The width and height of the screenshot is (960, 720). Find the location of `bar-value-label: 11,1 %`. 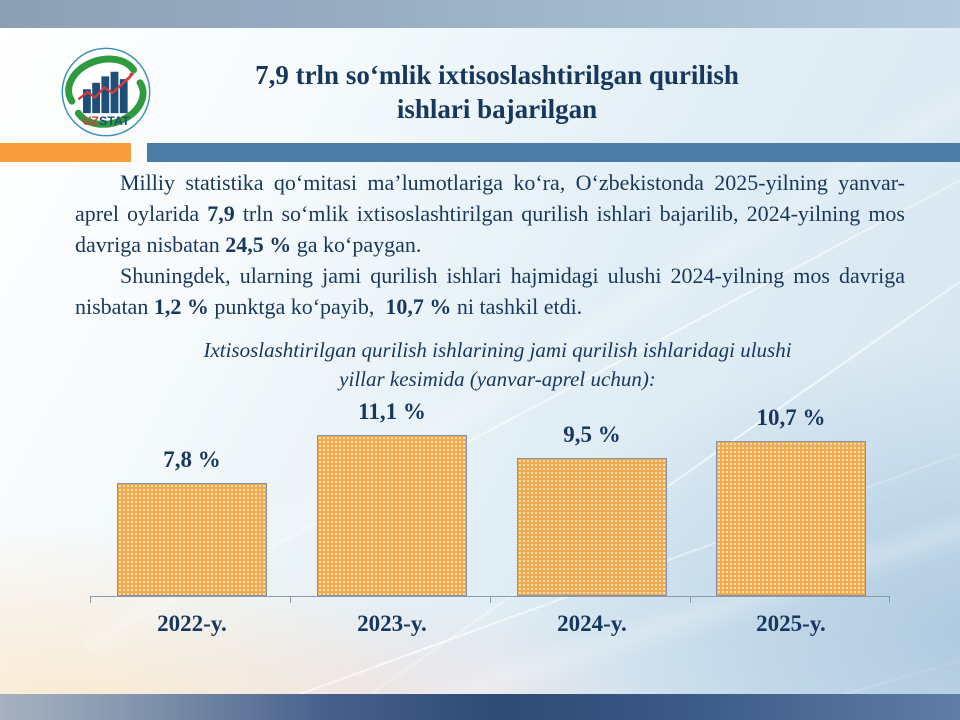

bar-value-label: 11,1 % is located at coordinates (392, 411).